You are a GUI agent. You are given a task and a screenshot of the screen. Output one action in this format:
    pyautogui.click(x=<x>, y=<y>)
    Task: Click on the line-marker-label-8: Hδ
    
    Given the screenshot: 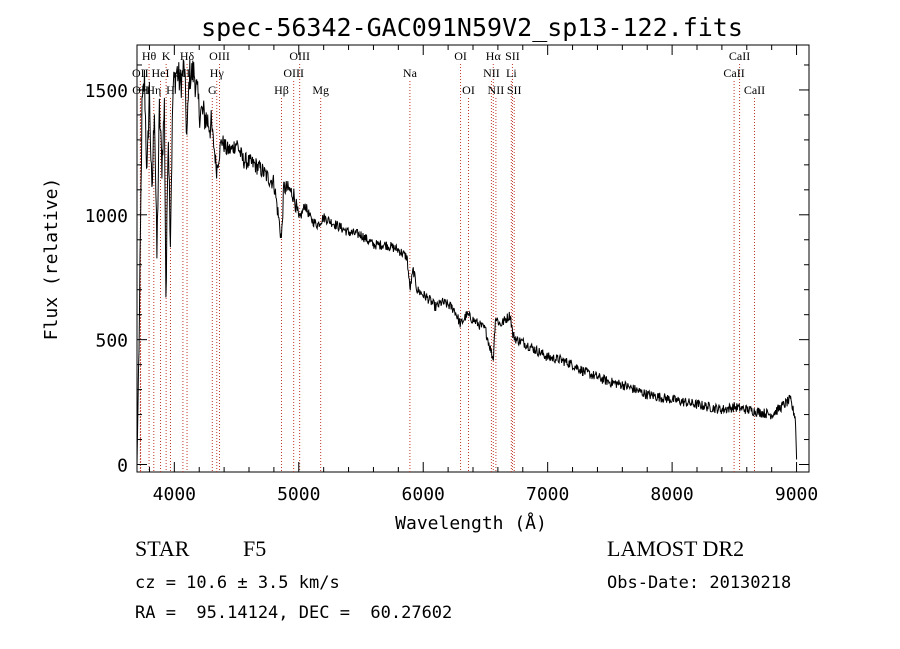 What is the action you would take?
    pyautogui.click(x=187, y=56)
    